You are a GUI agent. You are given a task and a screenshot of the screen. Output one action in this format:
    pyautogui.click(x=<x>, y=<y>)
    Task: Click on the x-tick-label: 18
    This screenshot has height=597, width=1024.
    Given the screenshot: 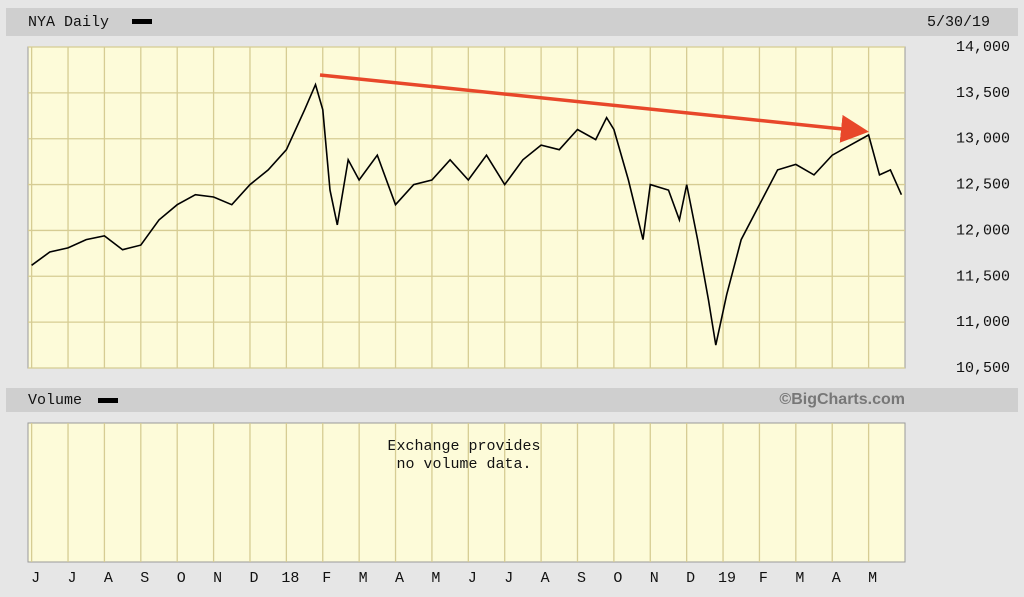 What is the action you would take?
    pyautogui.click(x=290, y=578)
    